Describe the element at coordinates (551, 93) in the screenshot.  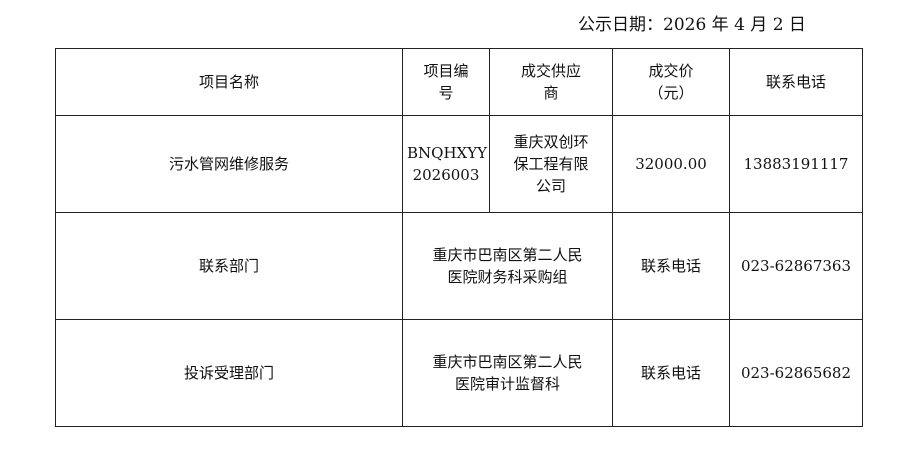
I see `header-line: 商` at that location.